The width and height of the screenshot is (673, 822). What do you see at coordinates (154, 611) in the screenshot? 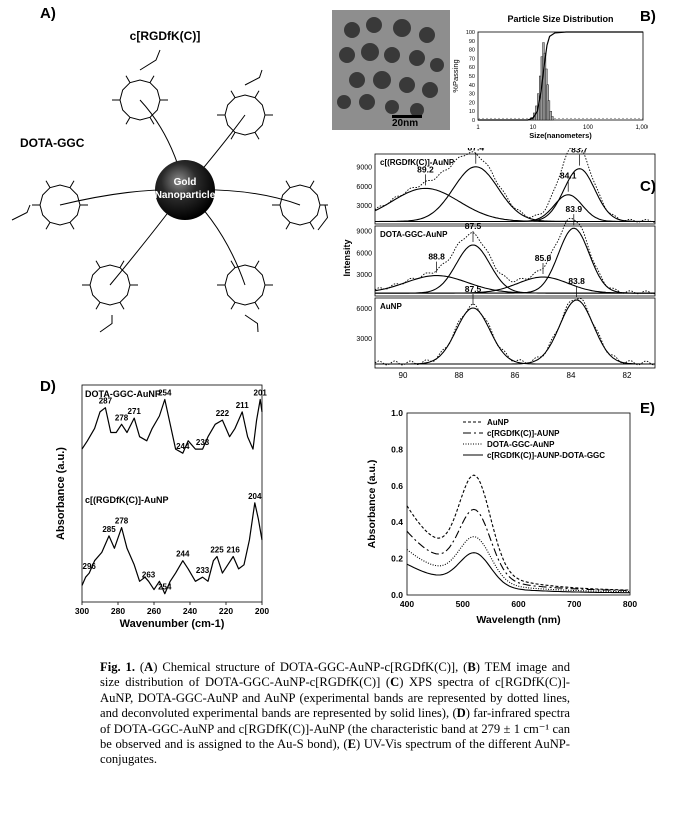
I see `chart-d-xtick: 260` at bounding box center [154, 611].